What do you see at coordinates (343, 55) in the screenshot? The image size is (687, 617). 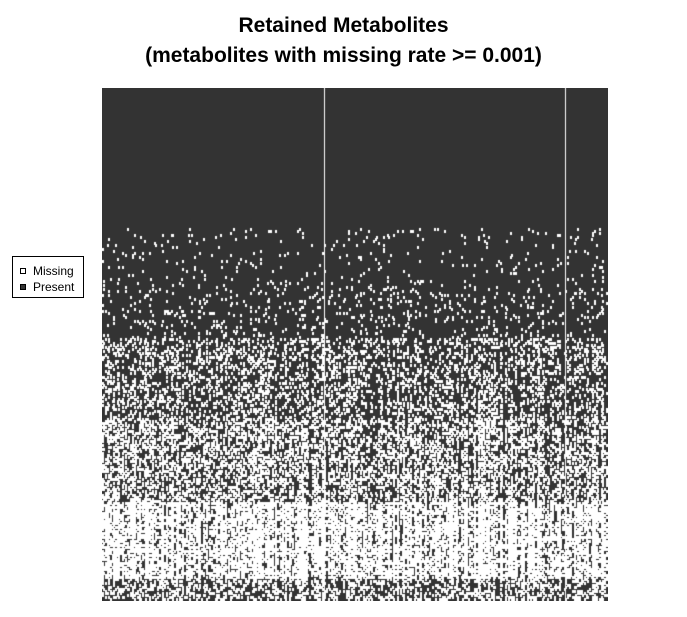 I see `chart-subtitle: (metabolites with missing rate >= 0.001)` at bounding box center [343, 55].